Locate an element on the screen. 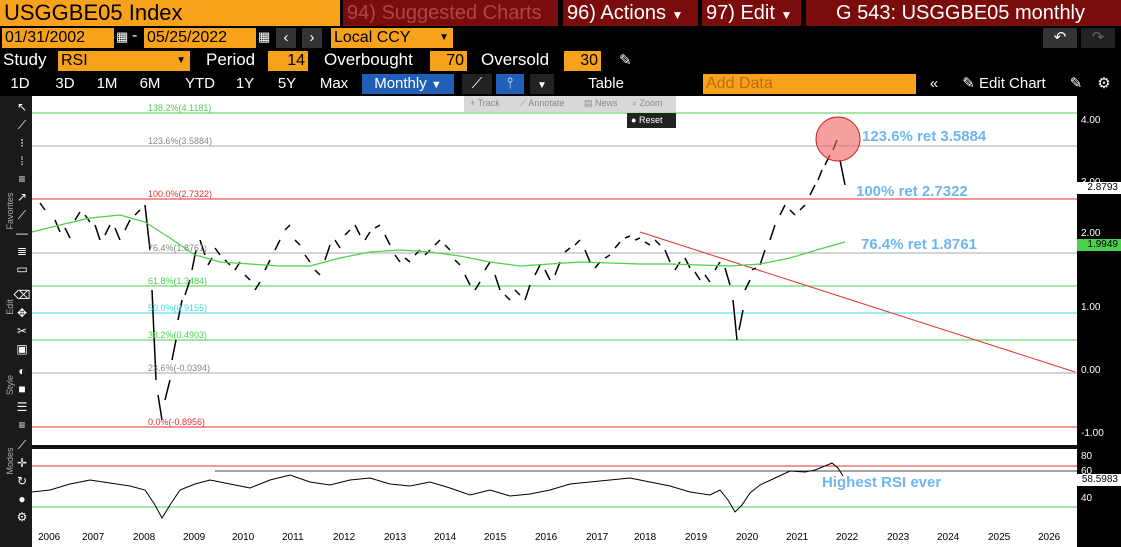  pointer-icon: ↖ is located at coordinates (22, 107).